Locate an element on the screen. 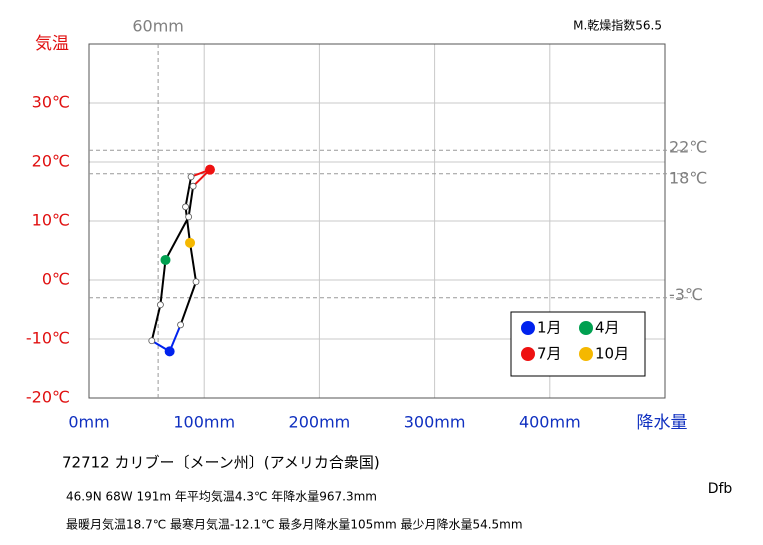 The image size is (763, 545). reference-label: 18℃ is located at coordinates (688, 177).